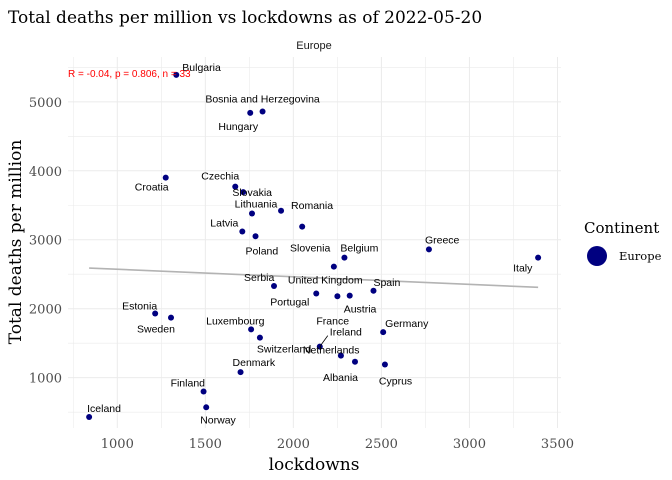 Image resolution: width=672 pixels, height=480 pixels. Describe the element at coordinates (640, 256) in the screenshot. I see `legend-label-europe: Europe` at that location.